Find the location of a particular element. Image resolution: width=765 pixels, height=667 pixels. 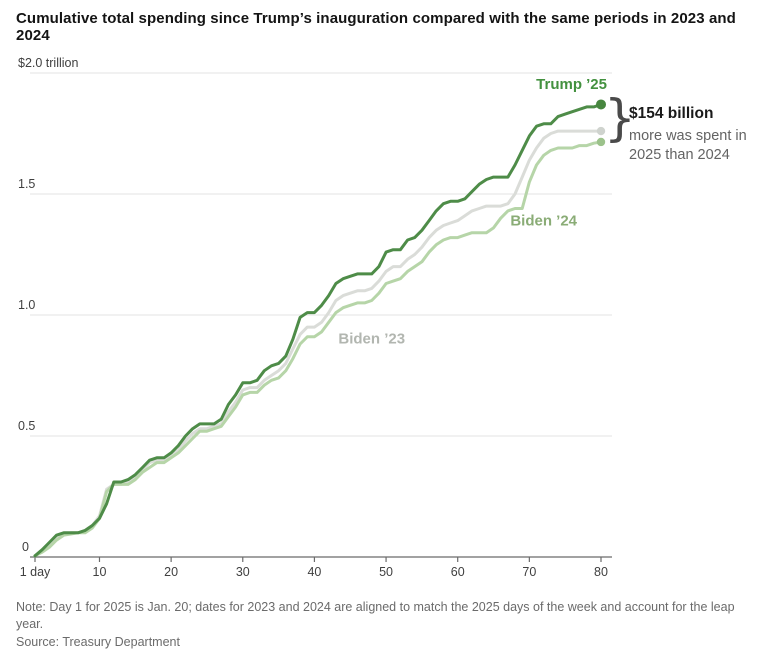

x-tick-label-30: 30 is located at coordinates (242, 572).